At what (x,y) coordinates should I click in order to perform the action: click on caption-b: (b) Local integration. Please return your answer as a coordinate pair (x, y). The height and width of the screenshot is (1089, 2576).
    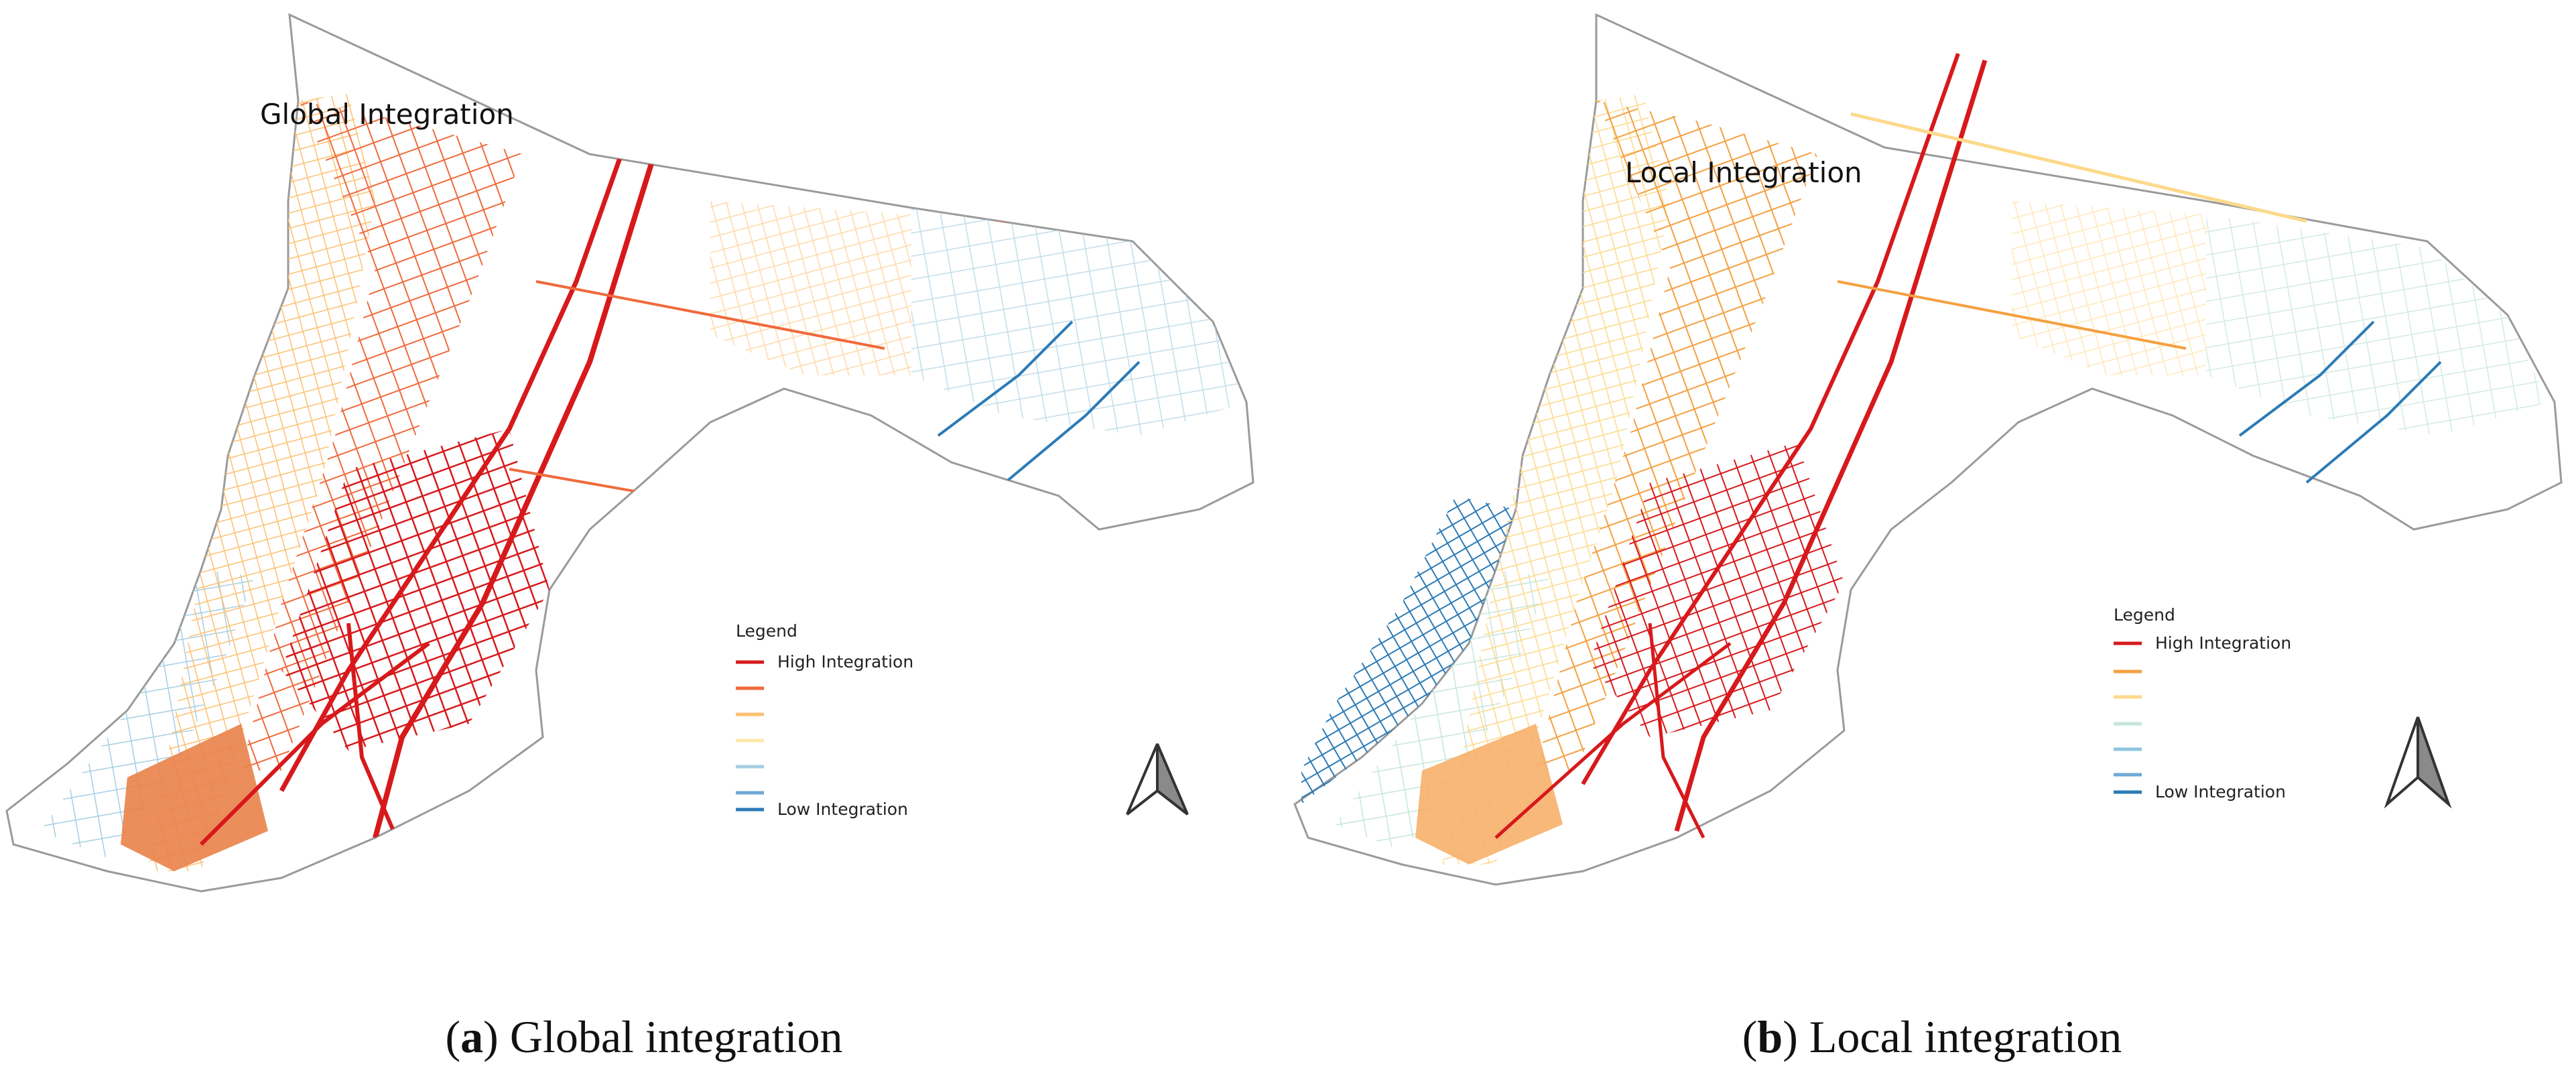
    Looking at the image, I should click on (1932, 1036).